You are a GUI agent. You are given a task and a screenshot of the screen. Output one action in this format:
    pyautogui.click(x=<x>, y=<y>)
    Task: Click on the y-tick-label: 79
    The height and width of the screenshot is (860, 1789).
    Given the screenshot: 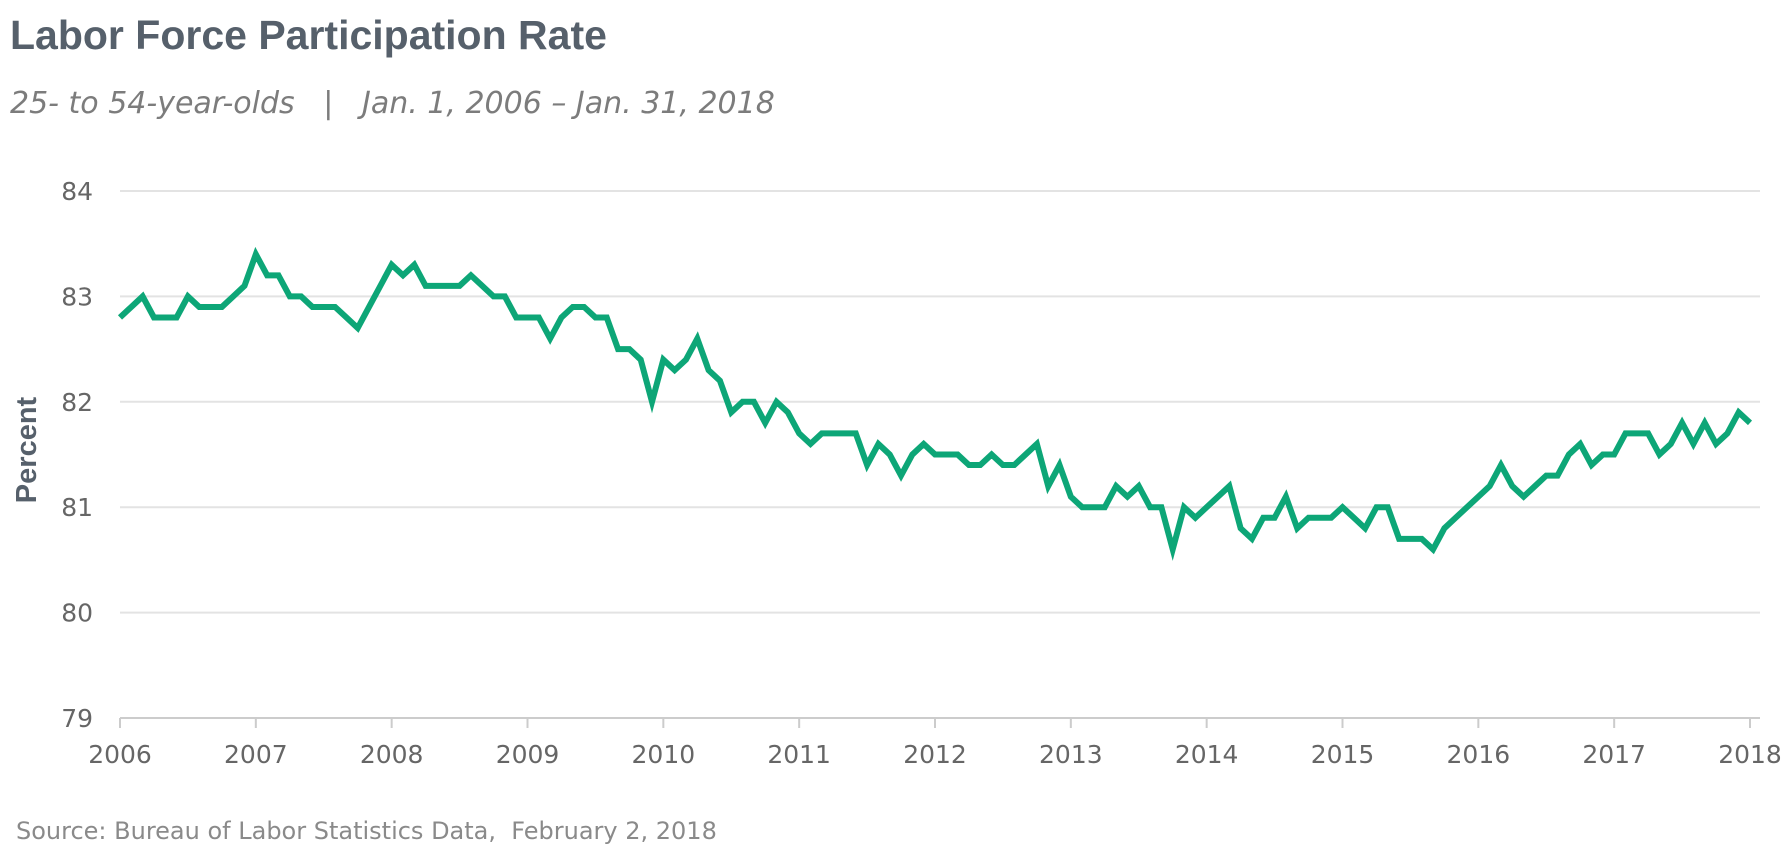 What is the action you would take?
    pyautogui.click(x=77, y=718)
    